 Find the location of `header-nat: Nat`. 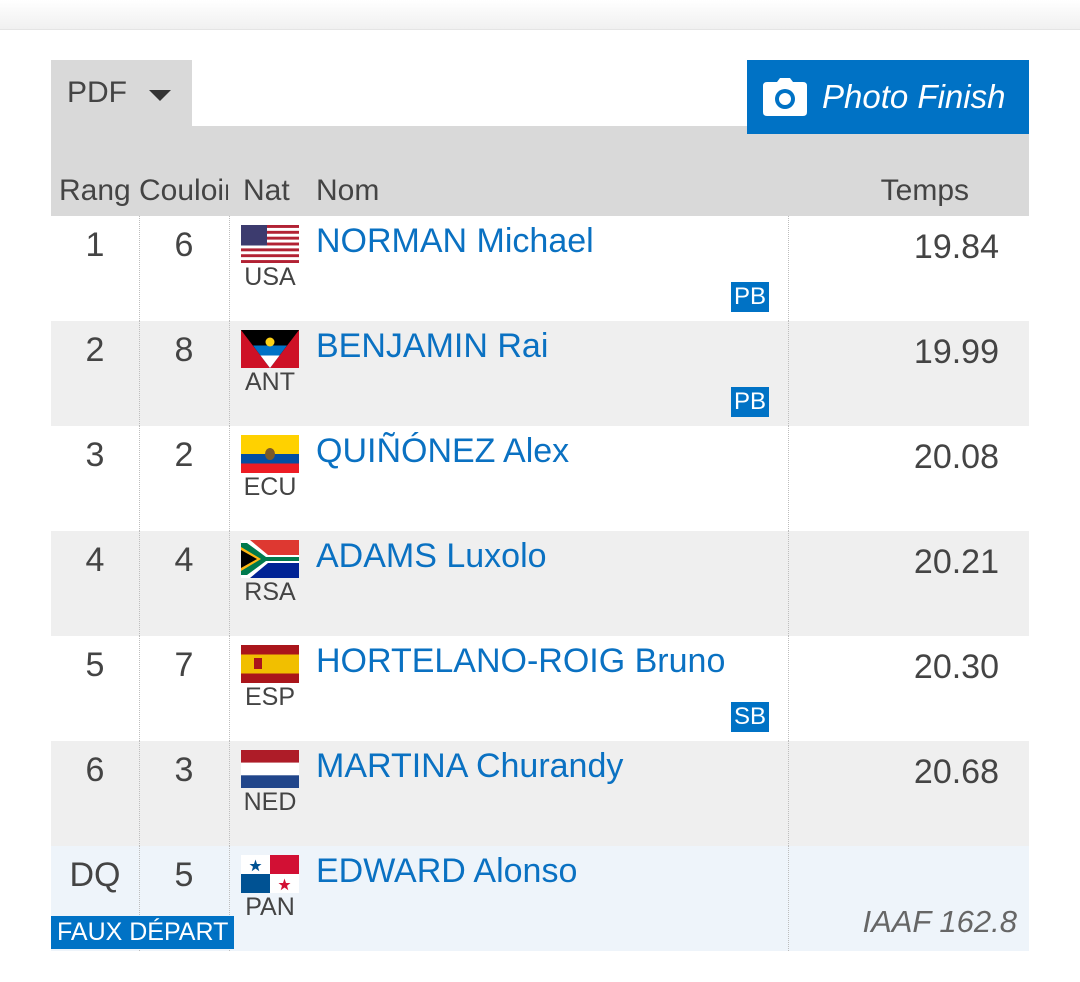

header-nat: Nat is located at coordinates (266, 190).